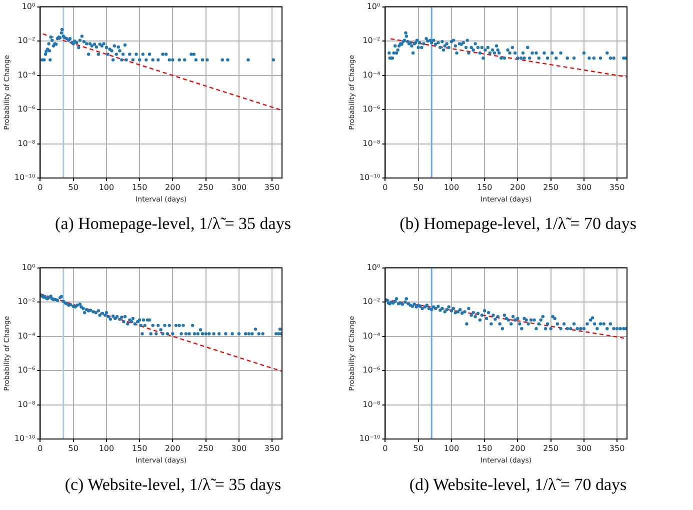 The height and width of the screenshot is (510, 693). Describe the element at coordinates (173, 485) in the screenshot. I see `text: (c) Website-level, 1/λ̃ = 35 days` at that location.